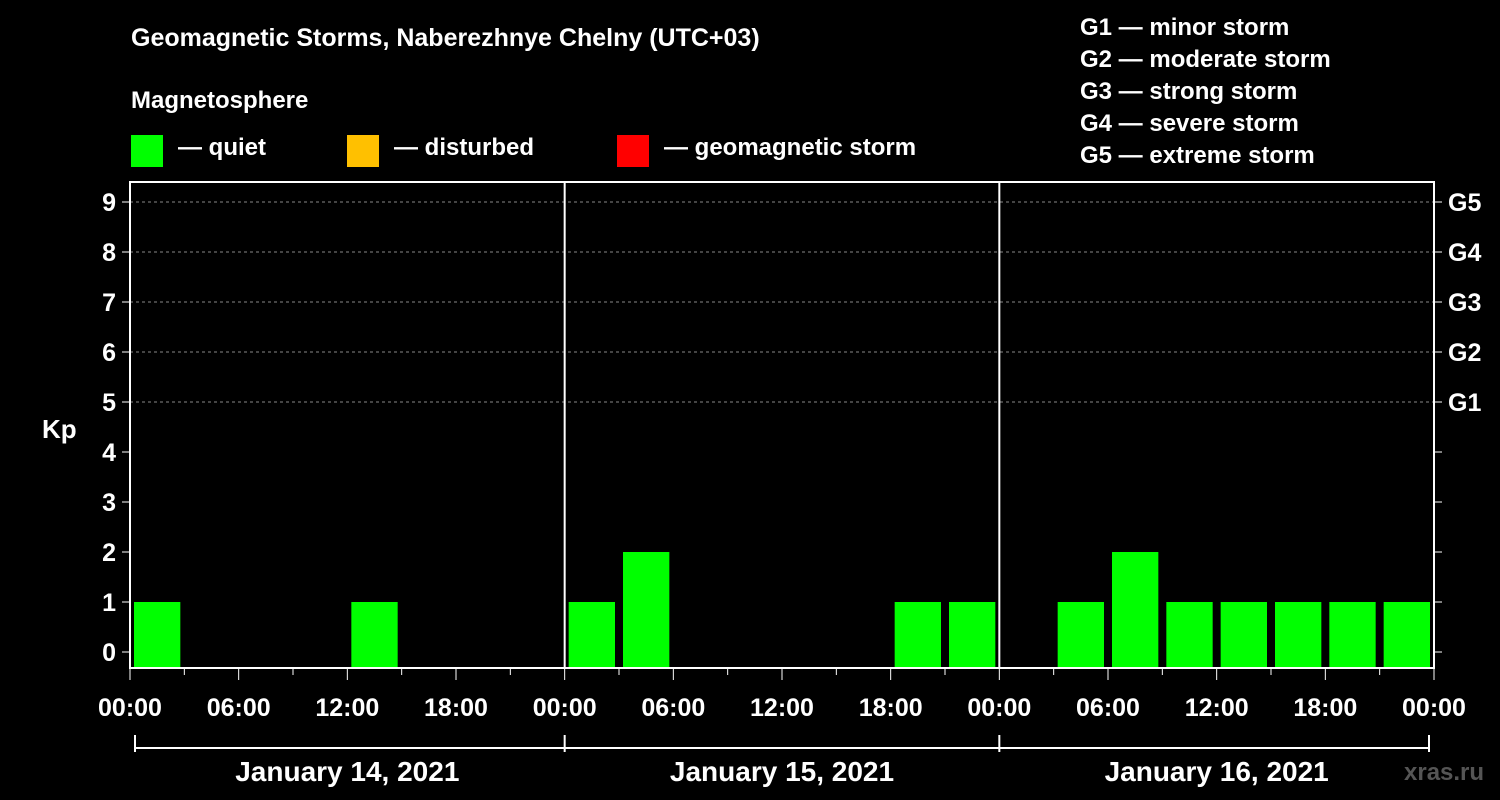 This screenshot has height=800, width=1500. What do you see at coordinates (109, 603) in the screenshot?
I see `ytick-label-1: 1` at bounding box center [109, 603].